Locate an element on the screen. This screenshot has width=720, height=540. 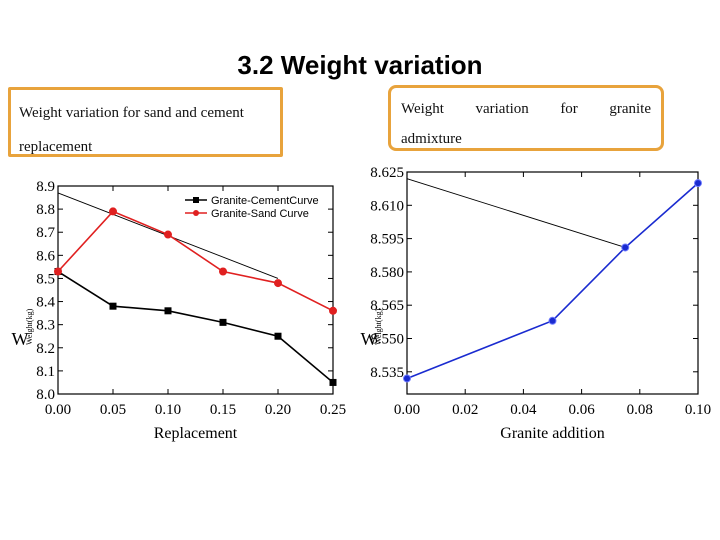
y-tick-label: 8.5 is located at coordinates (45, 279).